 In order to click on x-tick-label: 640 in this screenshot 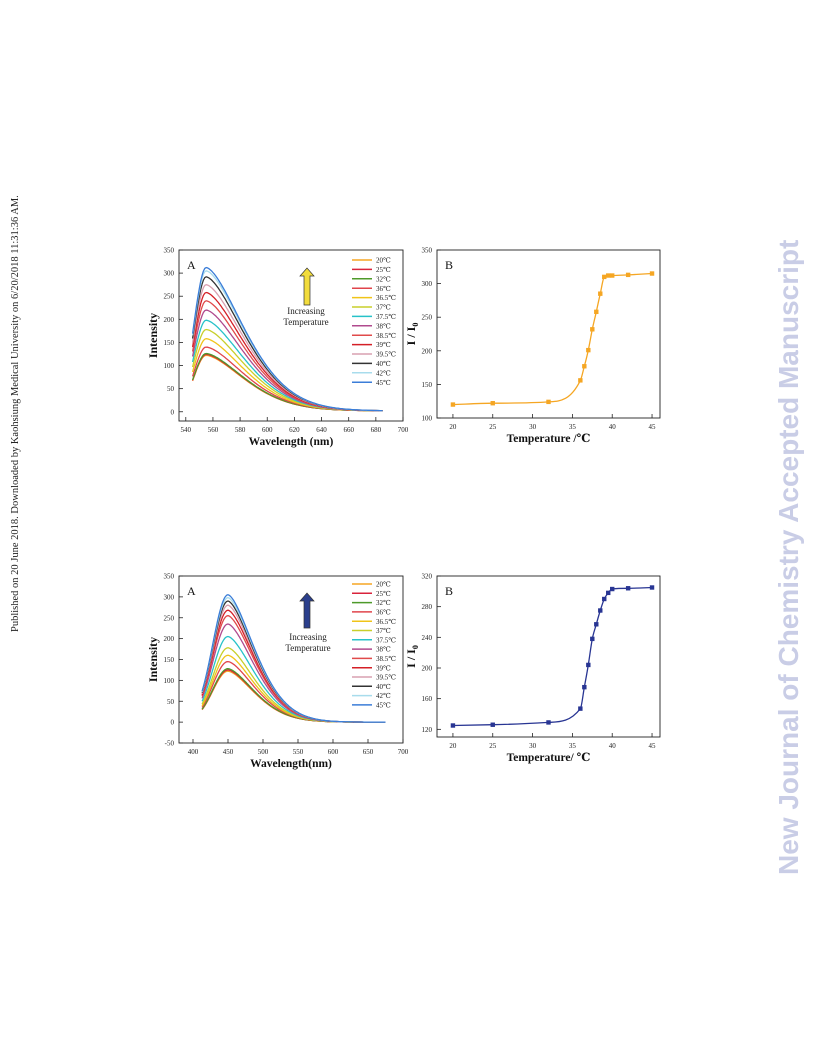, I will do `click(321, 430)`.